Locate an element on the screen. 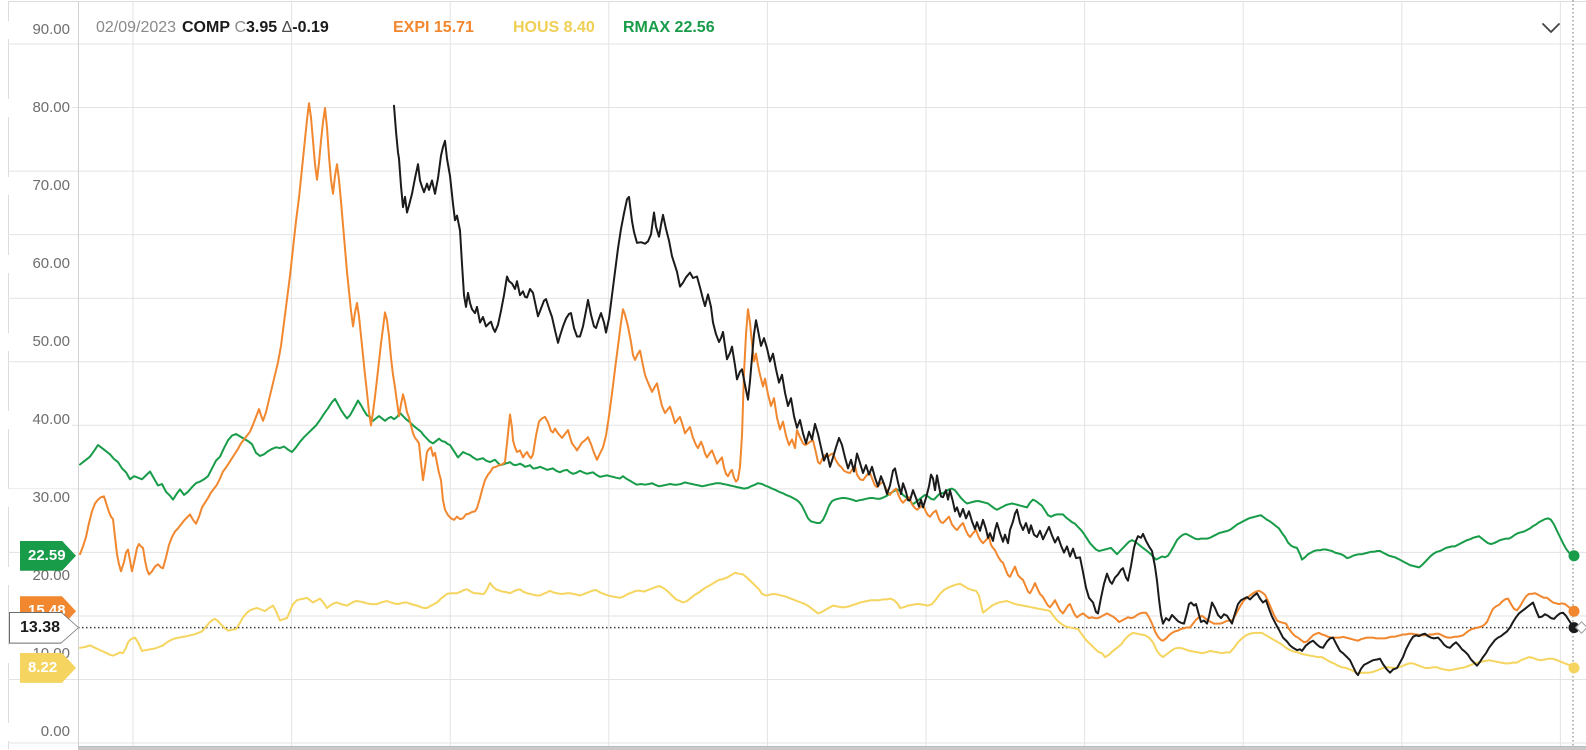  legend-item-expi: EXPI 15.71 is located at coordinates (433, 27).